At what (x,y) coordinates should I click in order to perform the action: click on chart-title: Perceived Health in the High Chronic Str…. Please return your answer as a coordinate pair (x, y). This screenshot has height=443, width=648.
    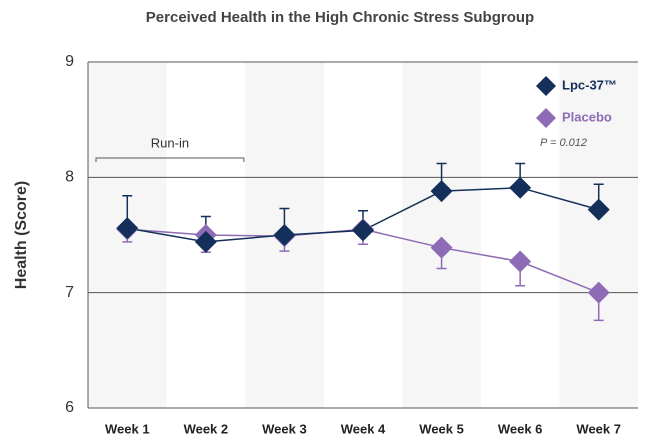
    Looking at the image, I should click on (340, 17).